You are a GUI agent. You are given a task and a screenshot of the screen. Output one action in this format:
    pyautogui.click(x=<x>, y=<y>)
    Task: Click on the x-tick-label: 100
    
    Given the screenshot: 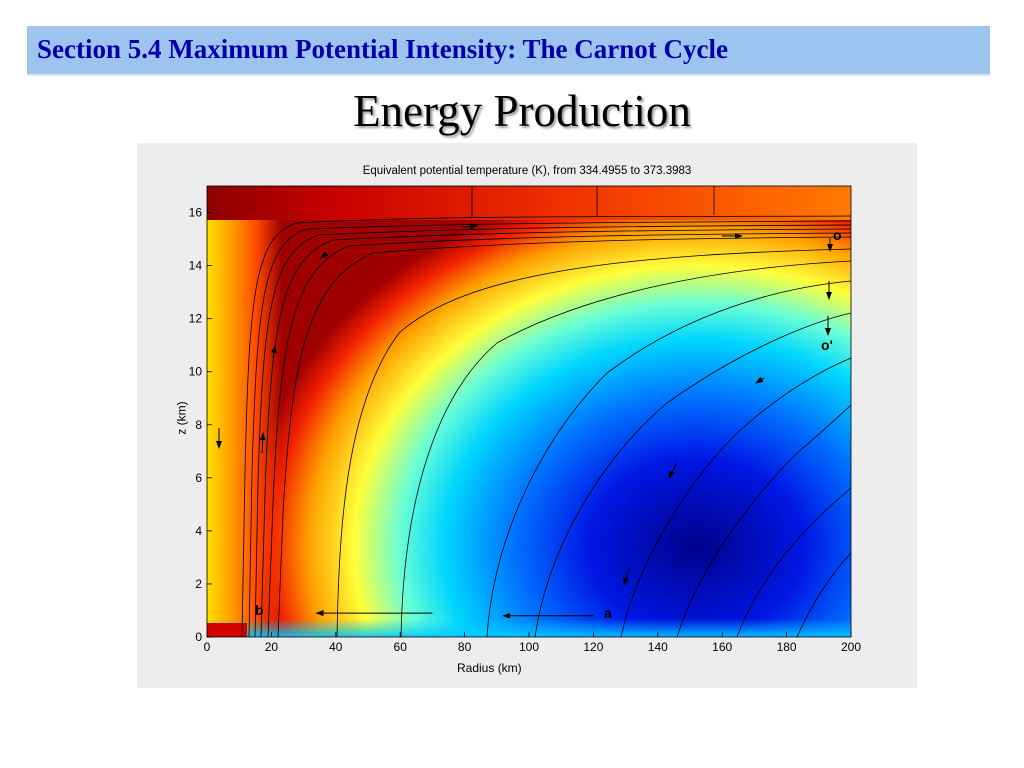 What is the action you would take?
    pyautogui.click(x=529, y=647)
    